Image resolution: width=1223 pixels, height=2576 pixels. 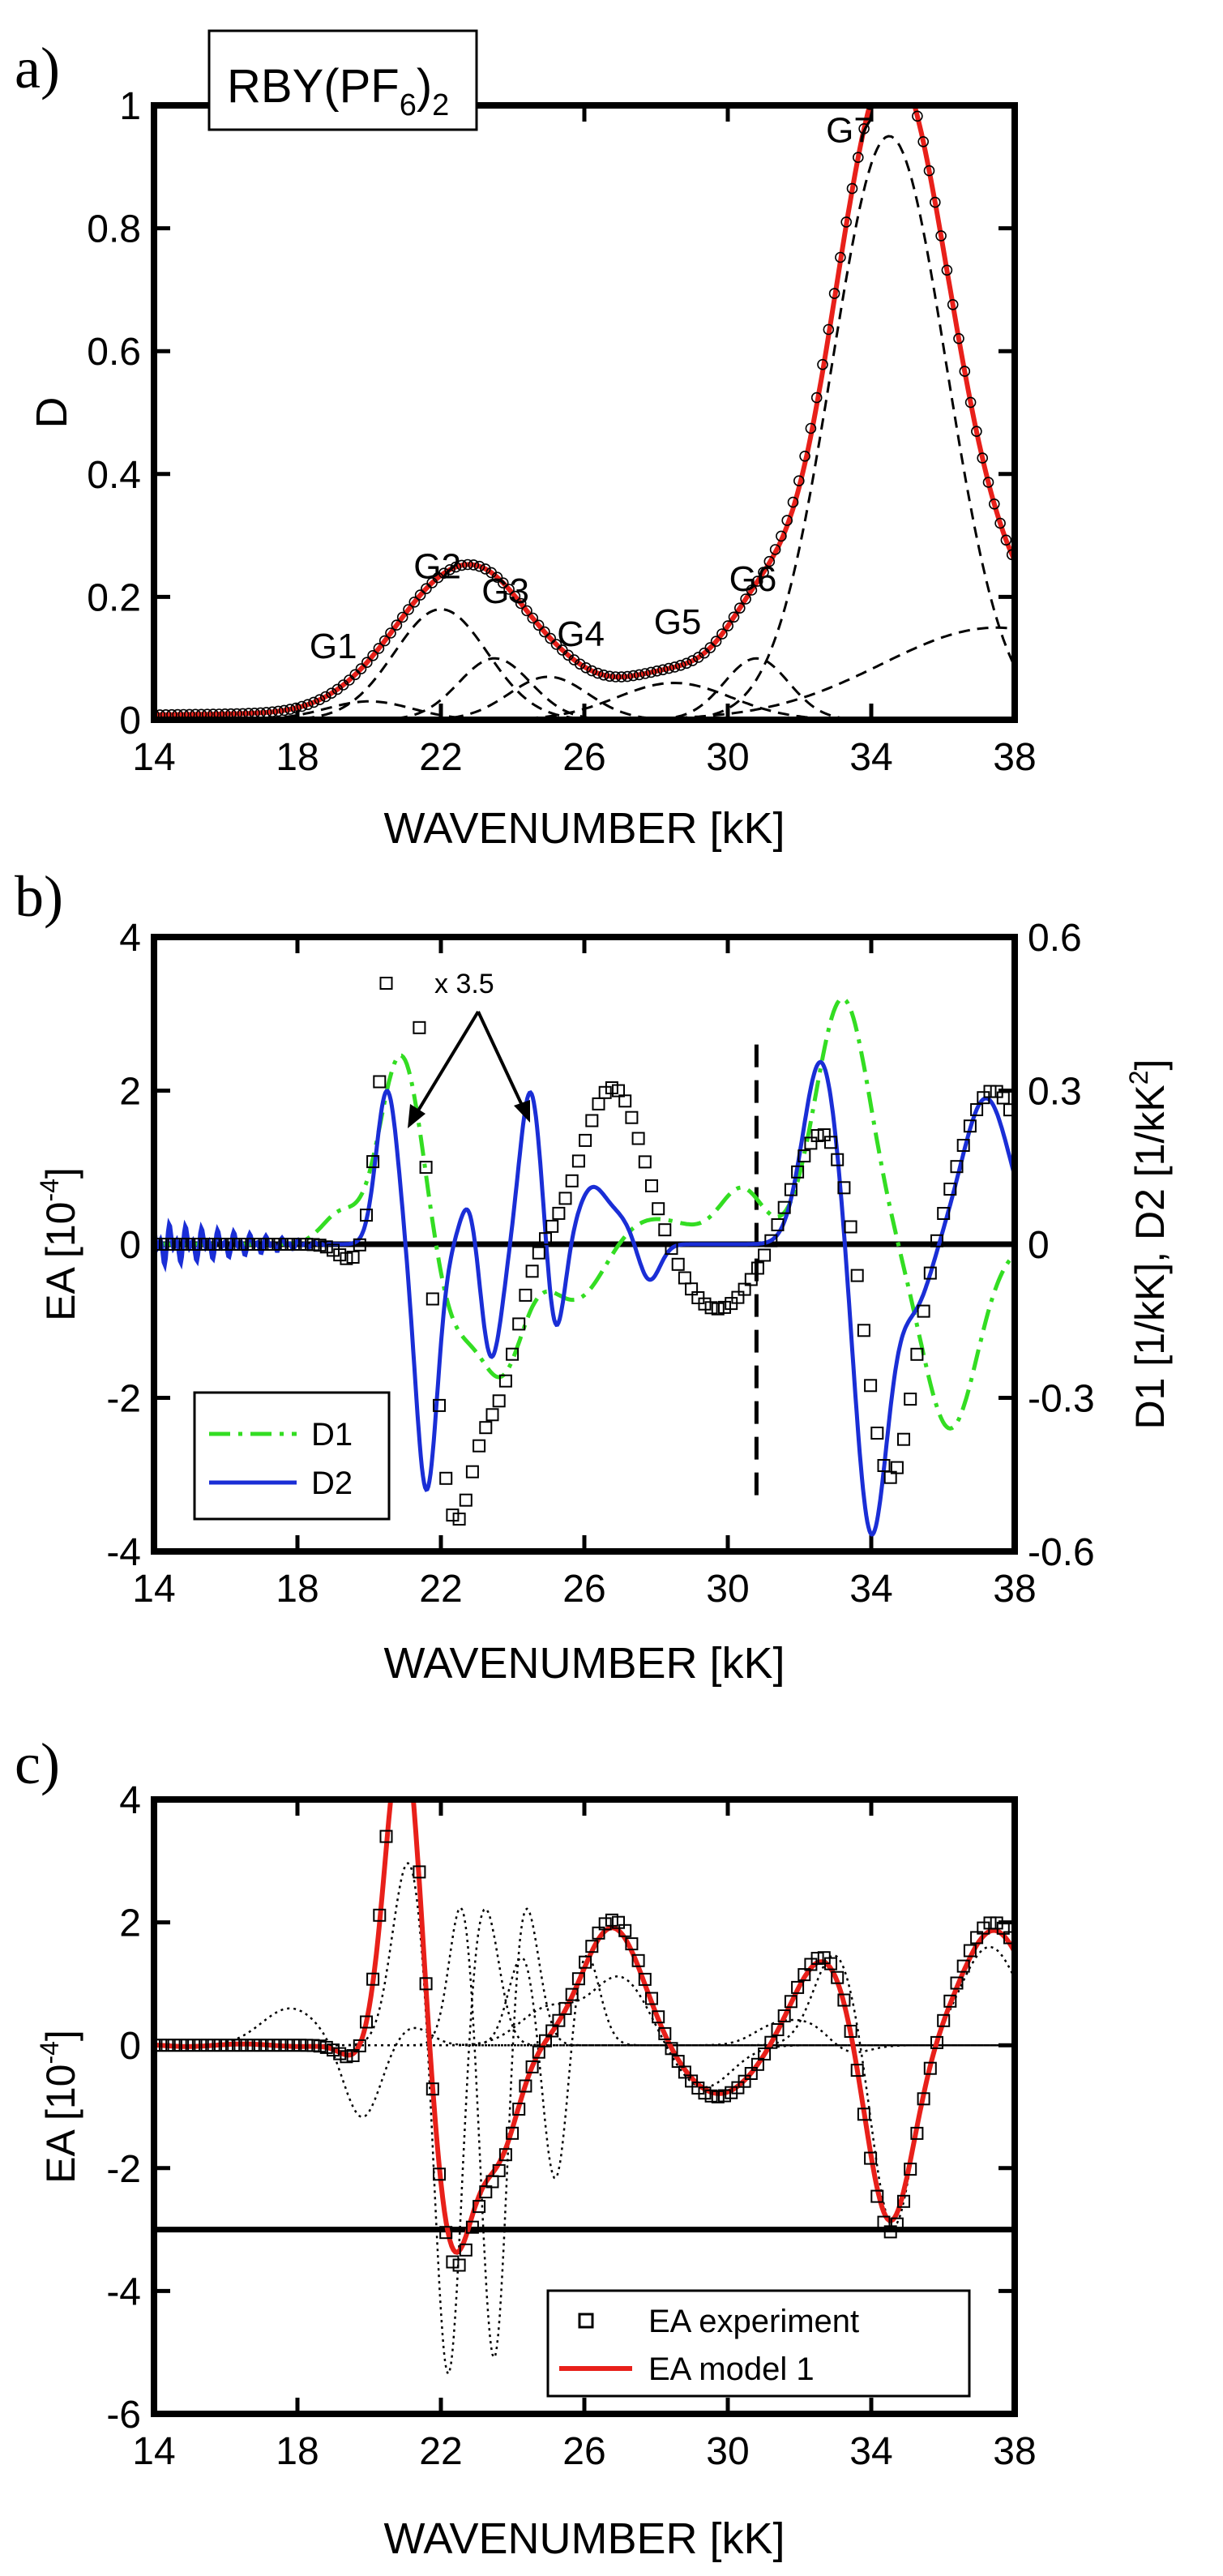 I want to click on ylabel-b-close: ], so click(x=60, y=1173).